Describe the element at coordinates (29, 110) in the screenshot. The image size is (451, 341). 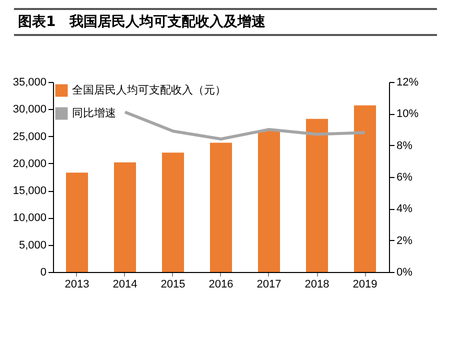
I see `y-tick-label: 30,000` at that location.